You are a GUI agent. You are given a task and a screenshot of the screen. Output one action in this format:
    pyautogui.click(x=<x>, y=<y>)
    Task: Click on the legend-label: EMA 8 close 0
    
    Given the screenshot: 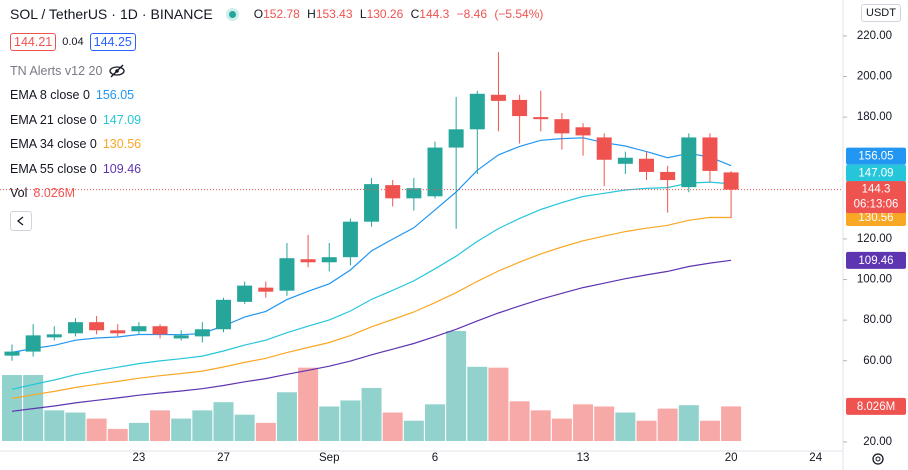 What is the action you would take?
    pyautogui.click(x=50, y=95)
    